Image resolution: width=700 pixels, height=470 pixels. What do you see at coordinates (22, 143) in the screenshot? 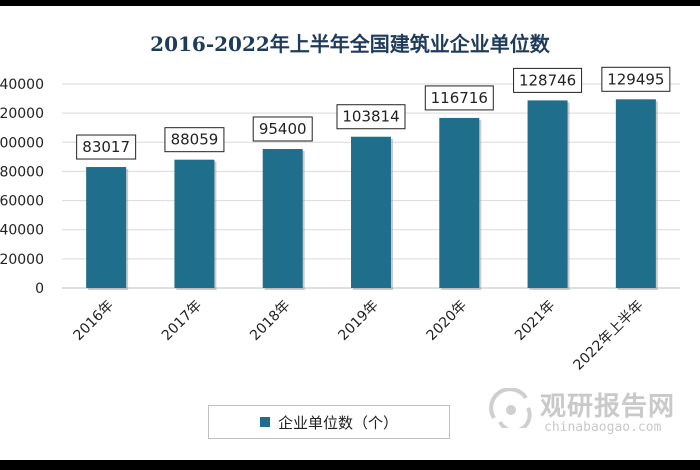
I see `y-tick-label: 100000` at bounding box center [22, 143].